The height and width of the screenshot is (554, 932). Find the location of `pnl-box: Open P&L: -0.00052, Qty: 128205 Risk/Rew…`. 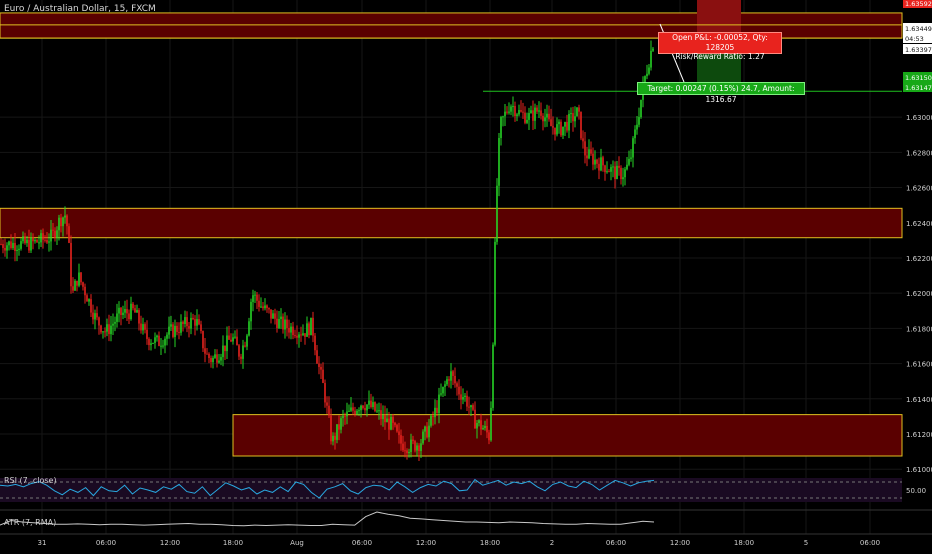

pnl-box: Open P&L: -0.00052, Qty: 128205 Risk/Rew… is located at coordinates (720, 46).